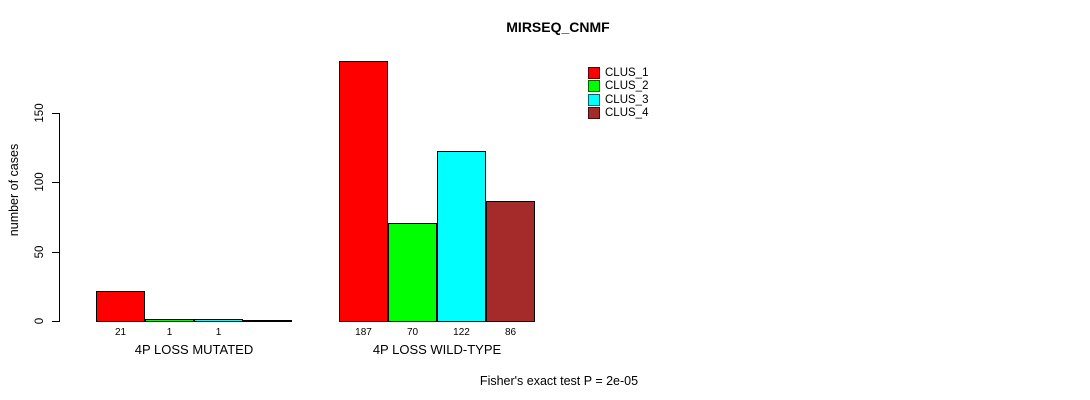 The image size is (1090, 400). Describe the element at coordinates (412, 332) in the screenshot. I see `bar-value-label: 70` at that location.